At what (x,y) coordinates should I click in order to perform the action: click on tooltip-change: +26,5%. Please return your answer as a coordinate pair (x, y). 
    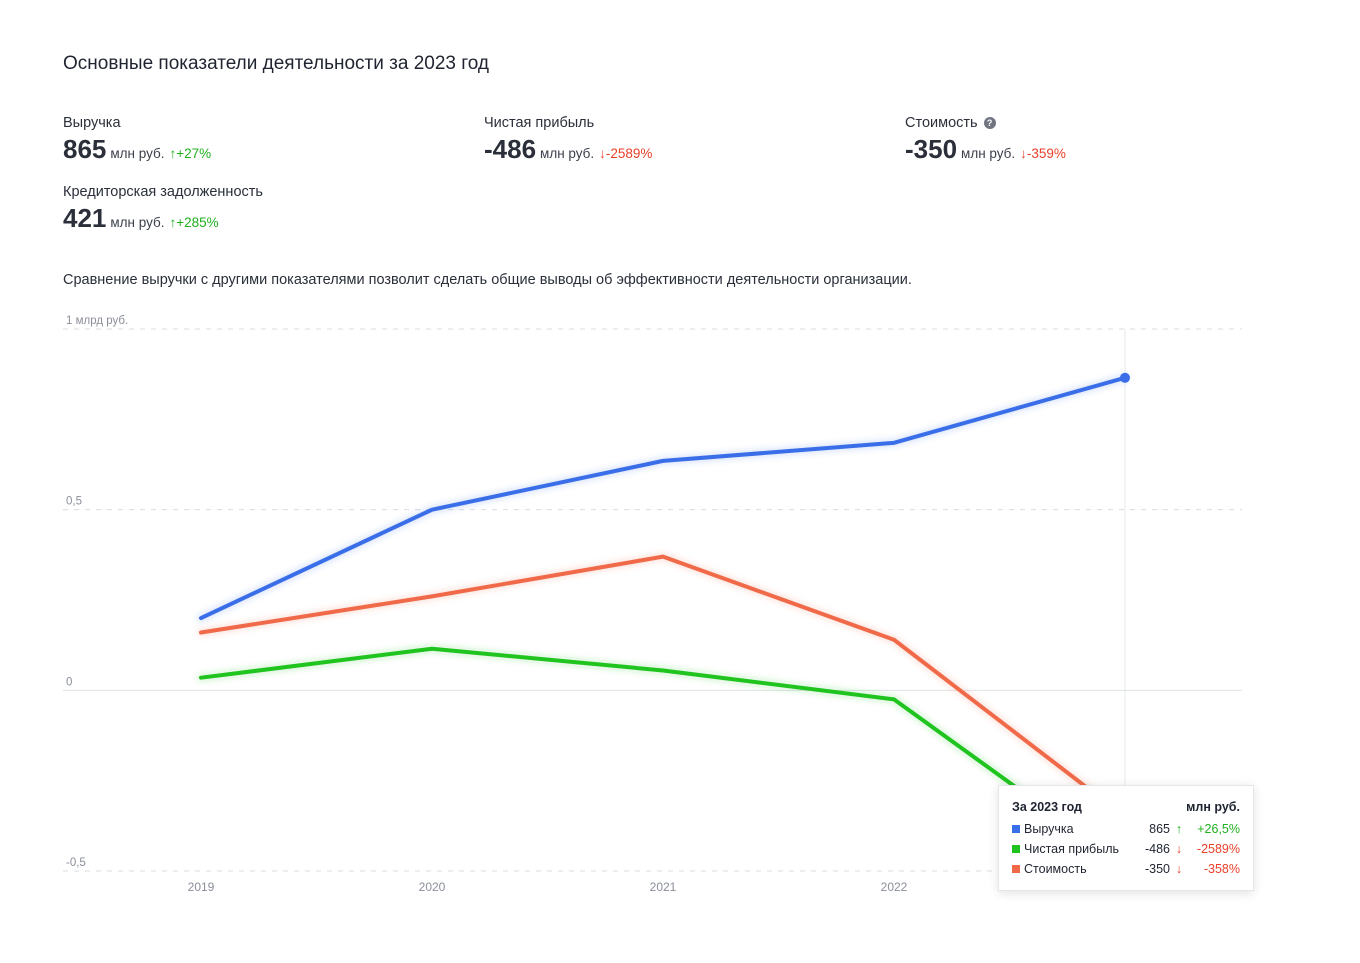
    Looking at the image, I should click on (1218, 829).